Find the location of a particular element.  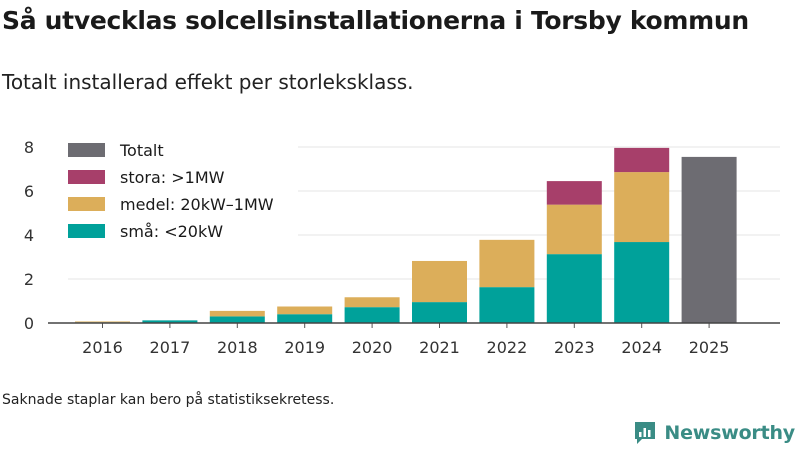

legend-label-totalt: Totalt is located at coordinates (141, 150).